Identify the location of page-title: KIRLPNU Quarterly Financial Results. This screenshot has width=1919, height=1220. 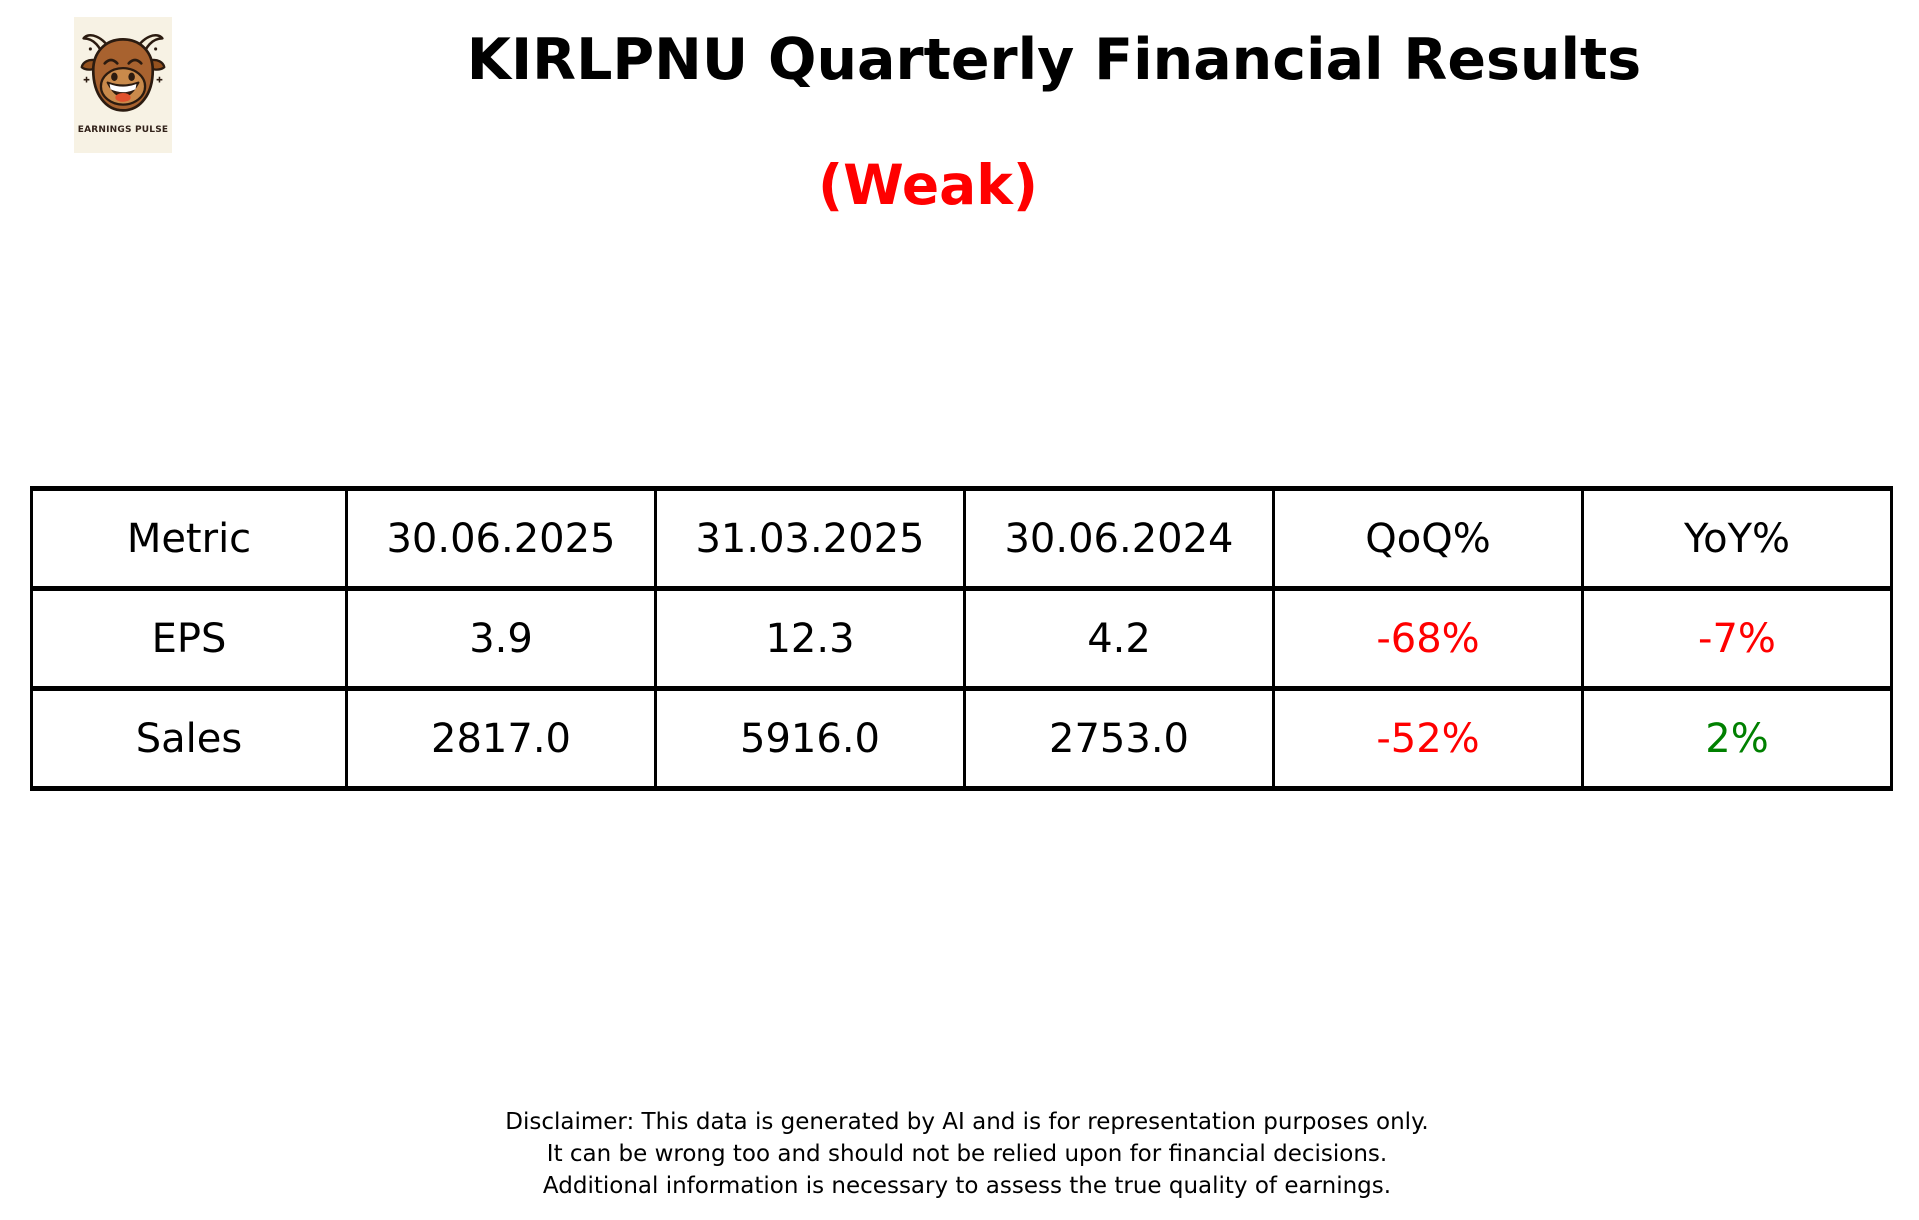
(1054, 60).